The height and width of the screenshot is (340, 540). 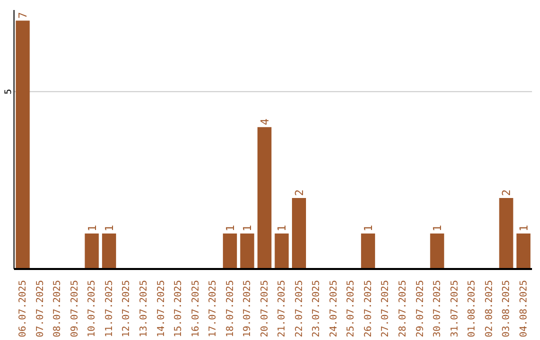 What do you see at coordinates (178, 309) in the screenshot?
I see `x-tick-label: 15.07.2025` at bounding box center [178, 309].